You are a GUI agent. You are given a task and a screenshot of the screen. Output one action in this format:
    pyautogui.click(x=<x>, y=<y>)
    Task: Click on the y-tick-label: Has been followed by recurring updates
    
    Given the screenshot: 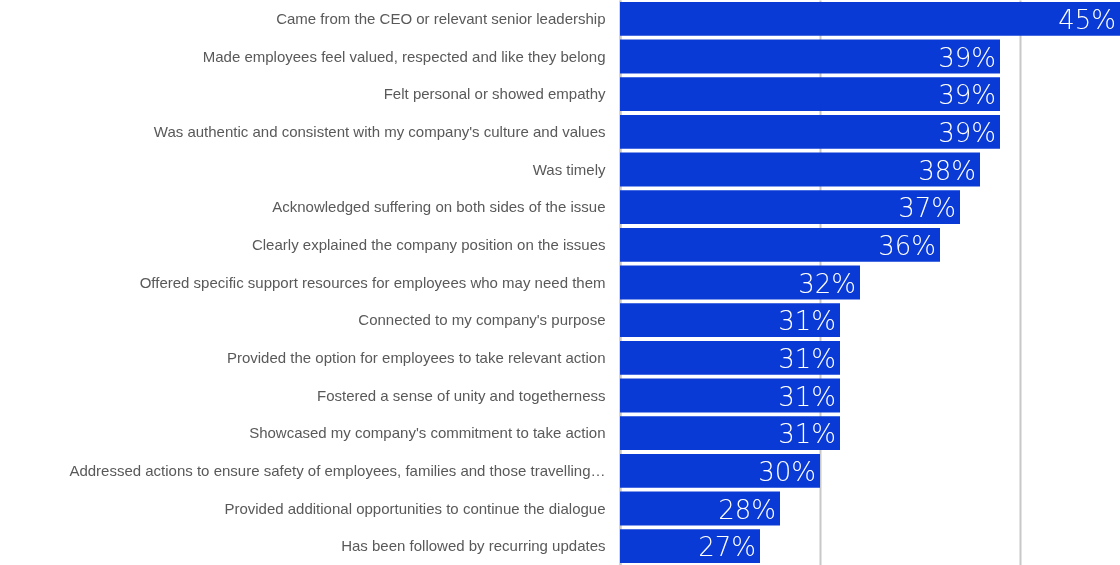 What is the action you would take?
    pyautogui.click(x=473, y=546)
    